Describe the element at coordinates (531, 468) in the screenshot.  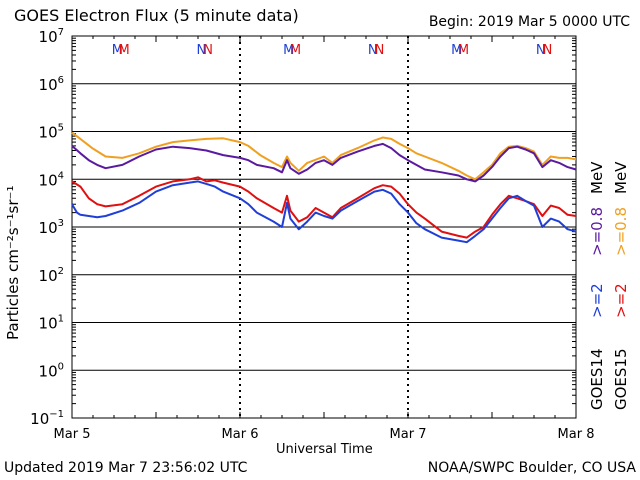
I see `credit: NOAA/SWPC Boulder, CO USA` at that location.